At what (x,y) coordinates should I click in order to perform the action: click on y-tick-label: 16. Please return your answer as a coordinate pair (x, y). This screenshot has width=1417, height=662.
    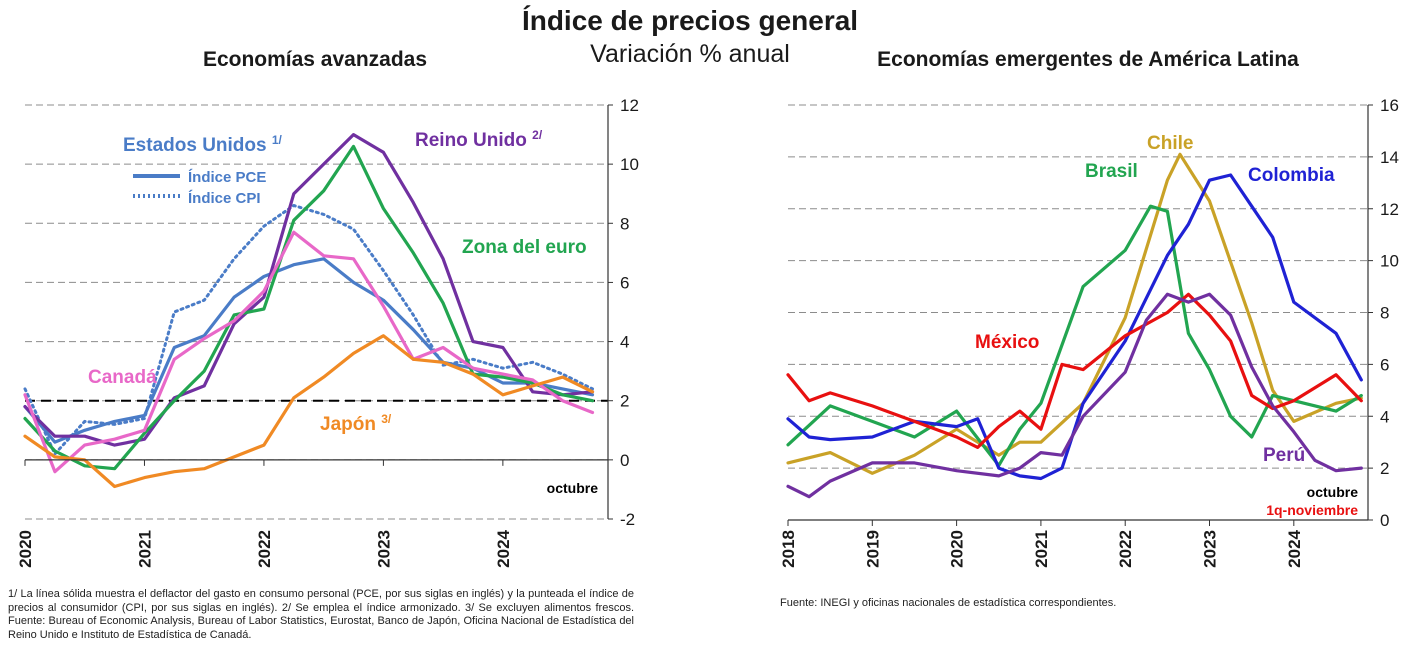
    Looking at the image, I should click on (1389, 105).